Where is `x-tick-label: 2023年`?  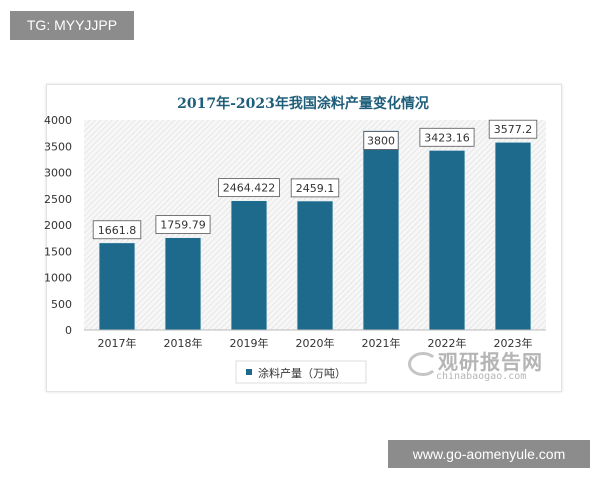 x-tick-label: 2023年 is located at coordinates (513, 343).